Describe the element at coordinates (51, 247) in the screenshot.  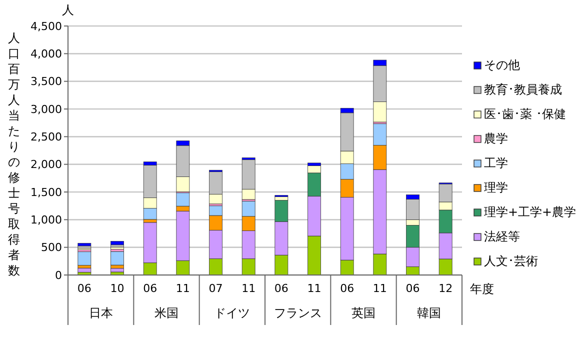
I see `y-tick-label: 500` at that location.